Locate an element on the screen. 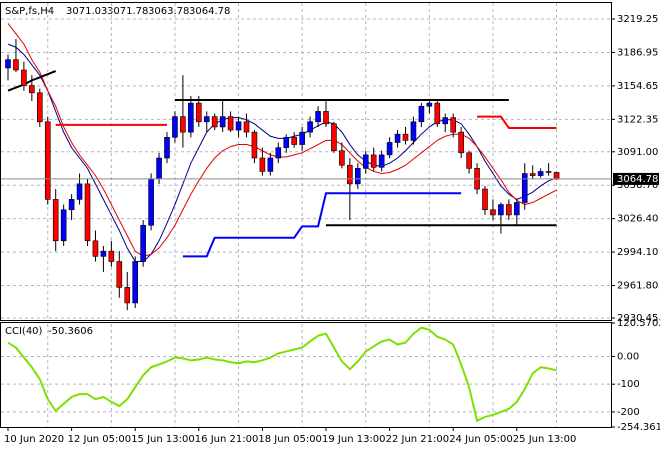  ohlc-close: 3064.78 is located at coordinates (209, 11).